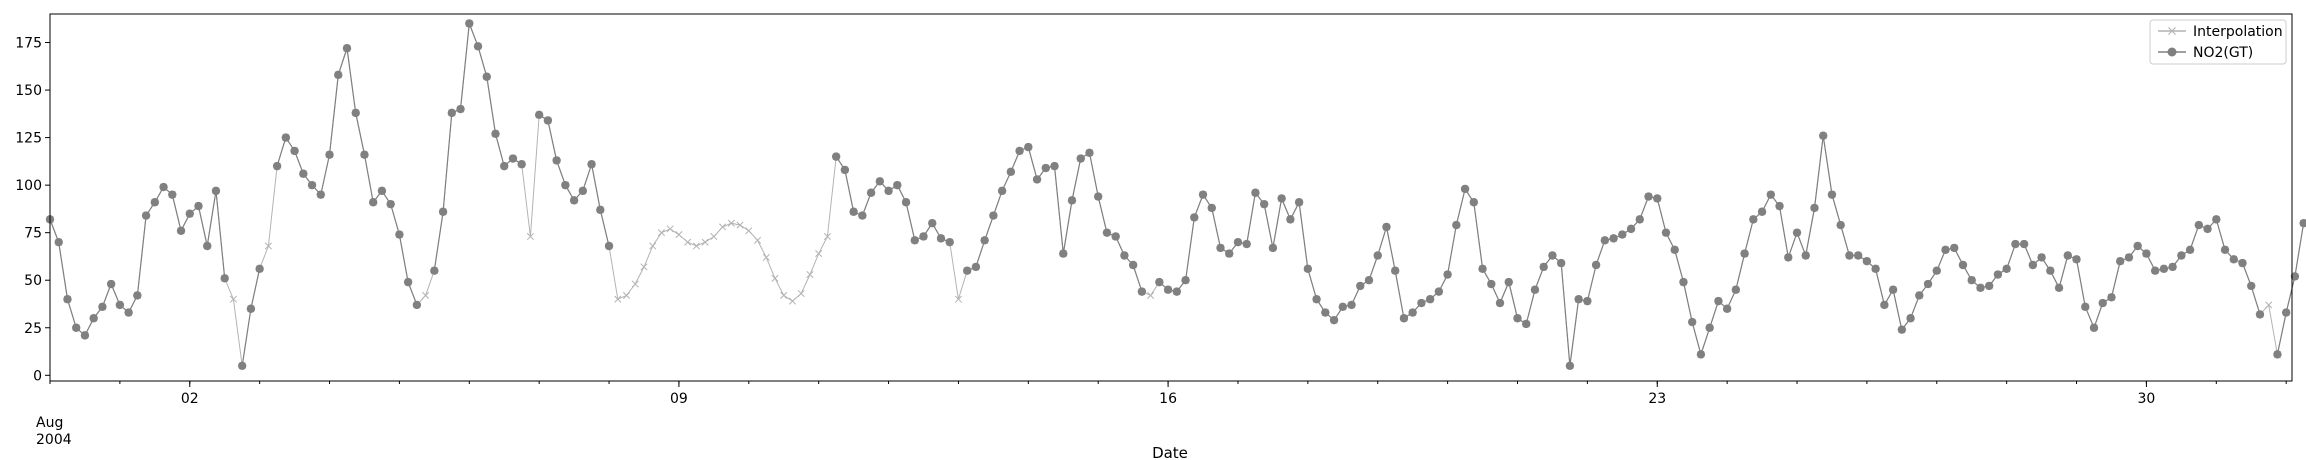  What do you see at coordinates (1170, 452) in the screenshot?
I see `x-axis-title: Date` at bounding box center [1170, 452].